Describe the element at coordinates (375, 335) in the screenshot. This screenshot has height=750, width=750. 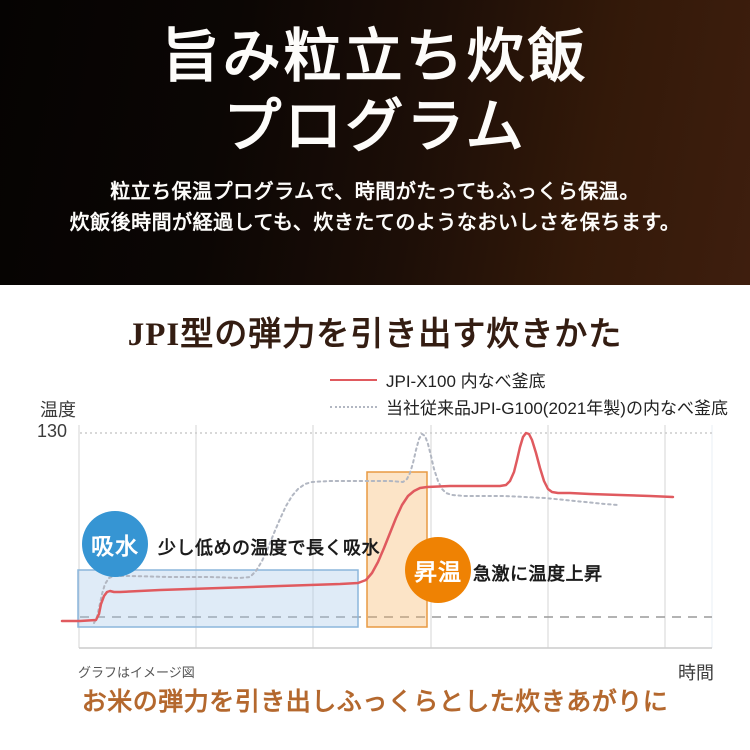
I see `section-title: JPI型の弾力を引き出す炊きかた` at that location.